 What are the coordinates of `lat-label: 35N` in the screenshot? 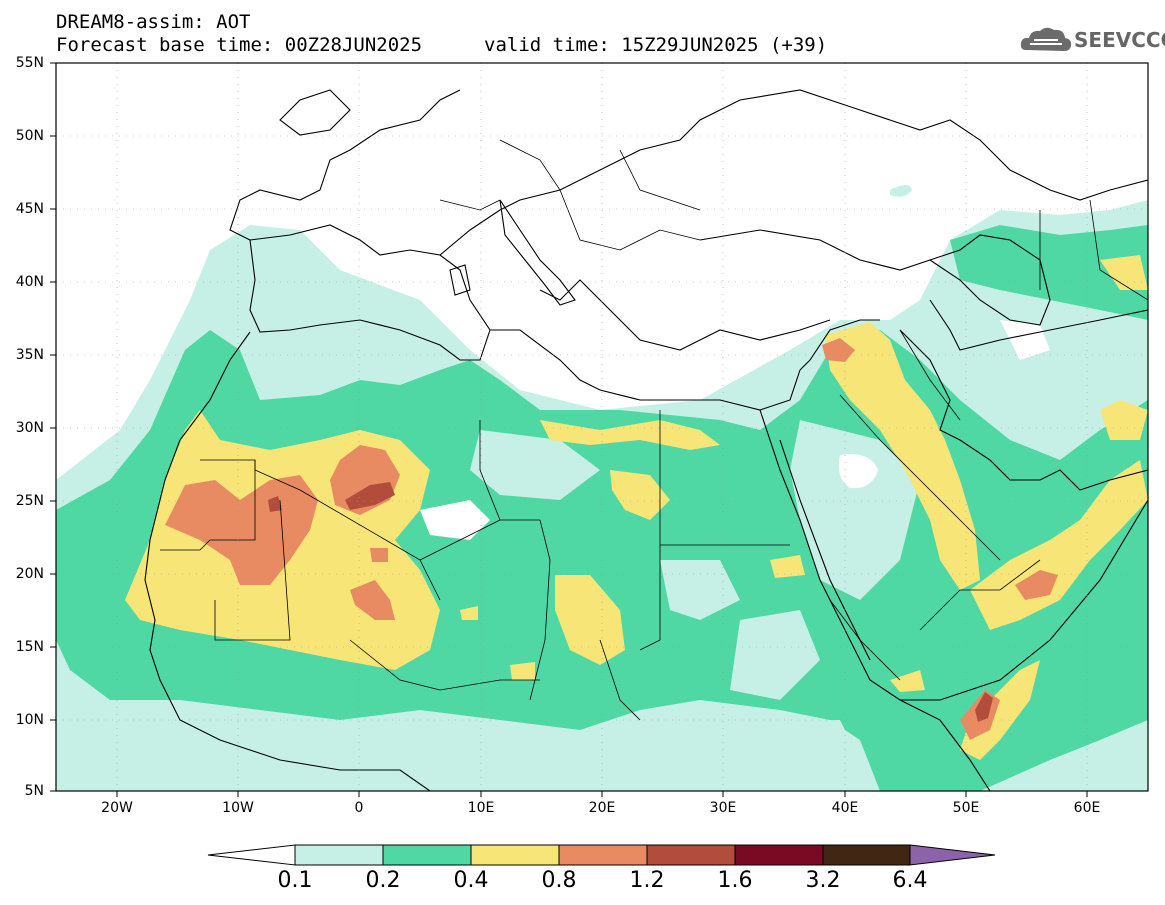 It's located at (29, 355).